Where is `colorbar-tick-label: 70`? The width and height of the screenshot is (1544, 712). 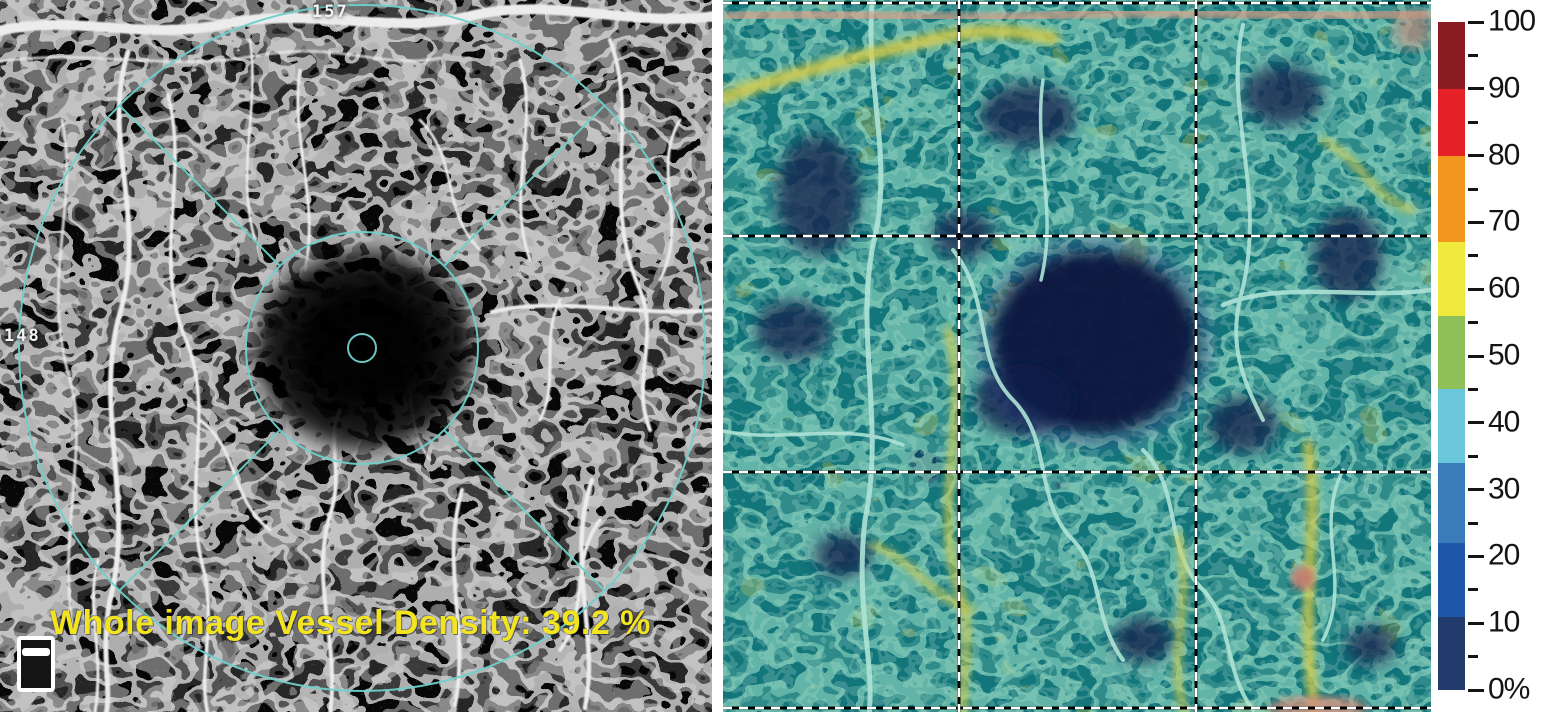
colorbar-tick-label: 70 is located at coordinates (1504, 221).